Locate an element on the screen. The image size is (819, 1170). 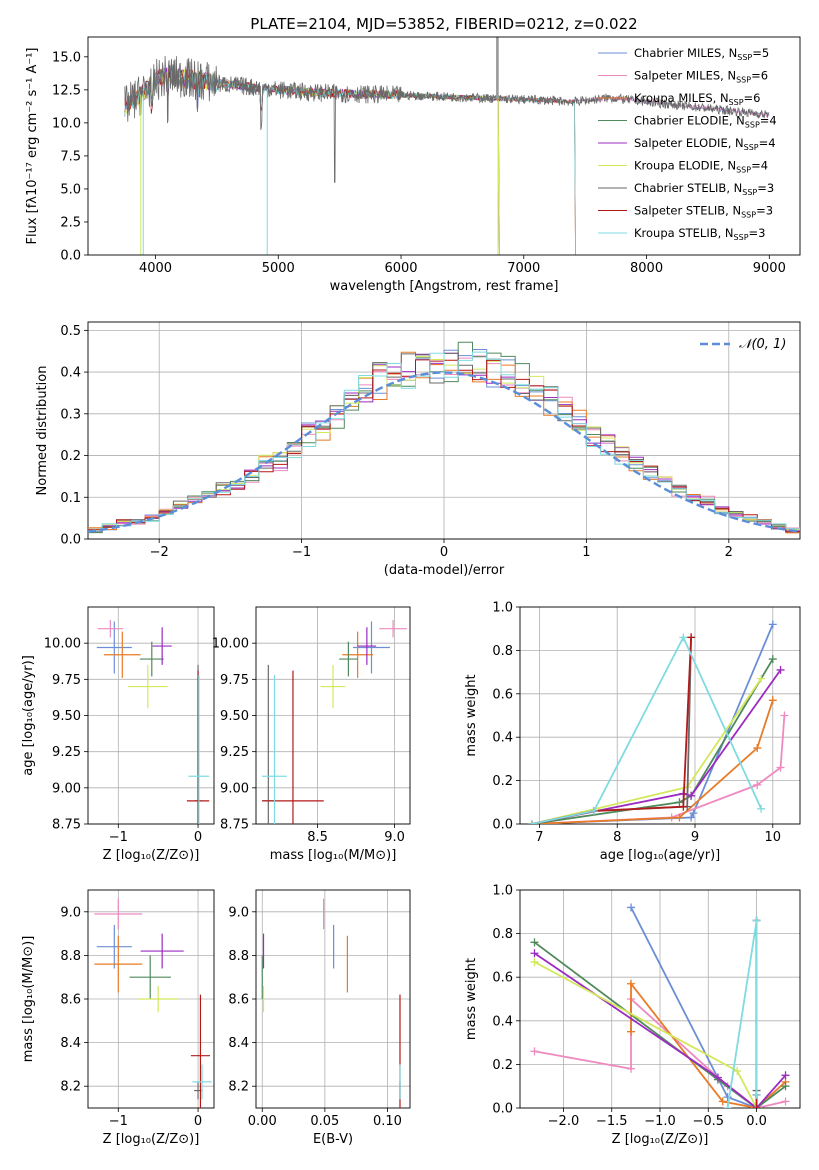
legend-label: Salpeter MILES, NSSP=6 is located at coordinates (701, 77).